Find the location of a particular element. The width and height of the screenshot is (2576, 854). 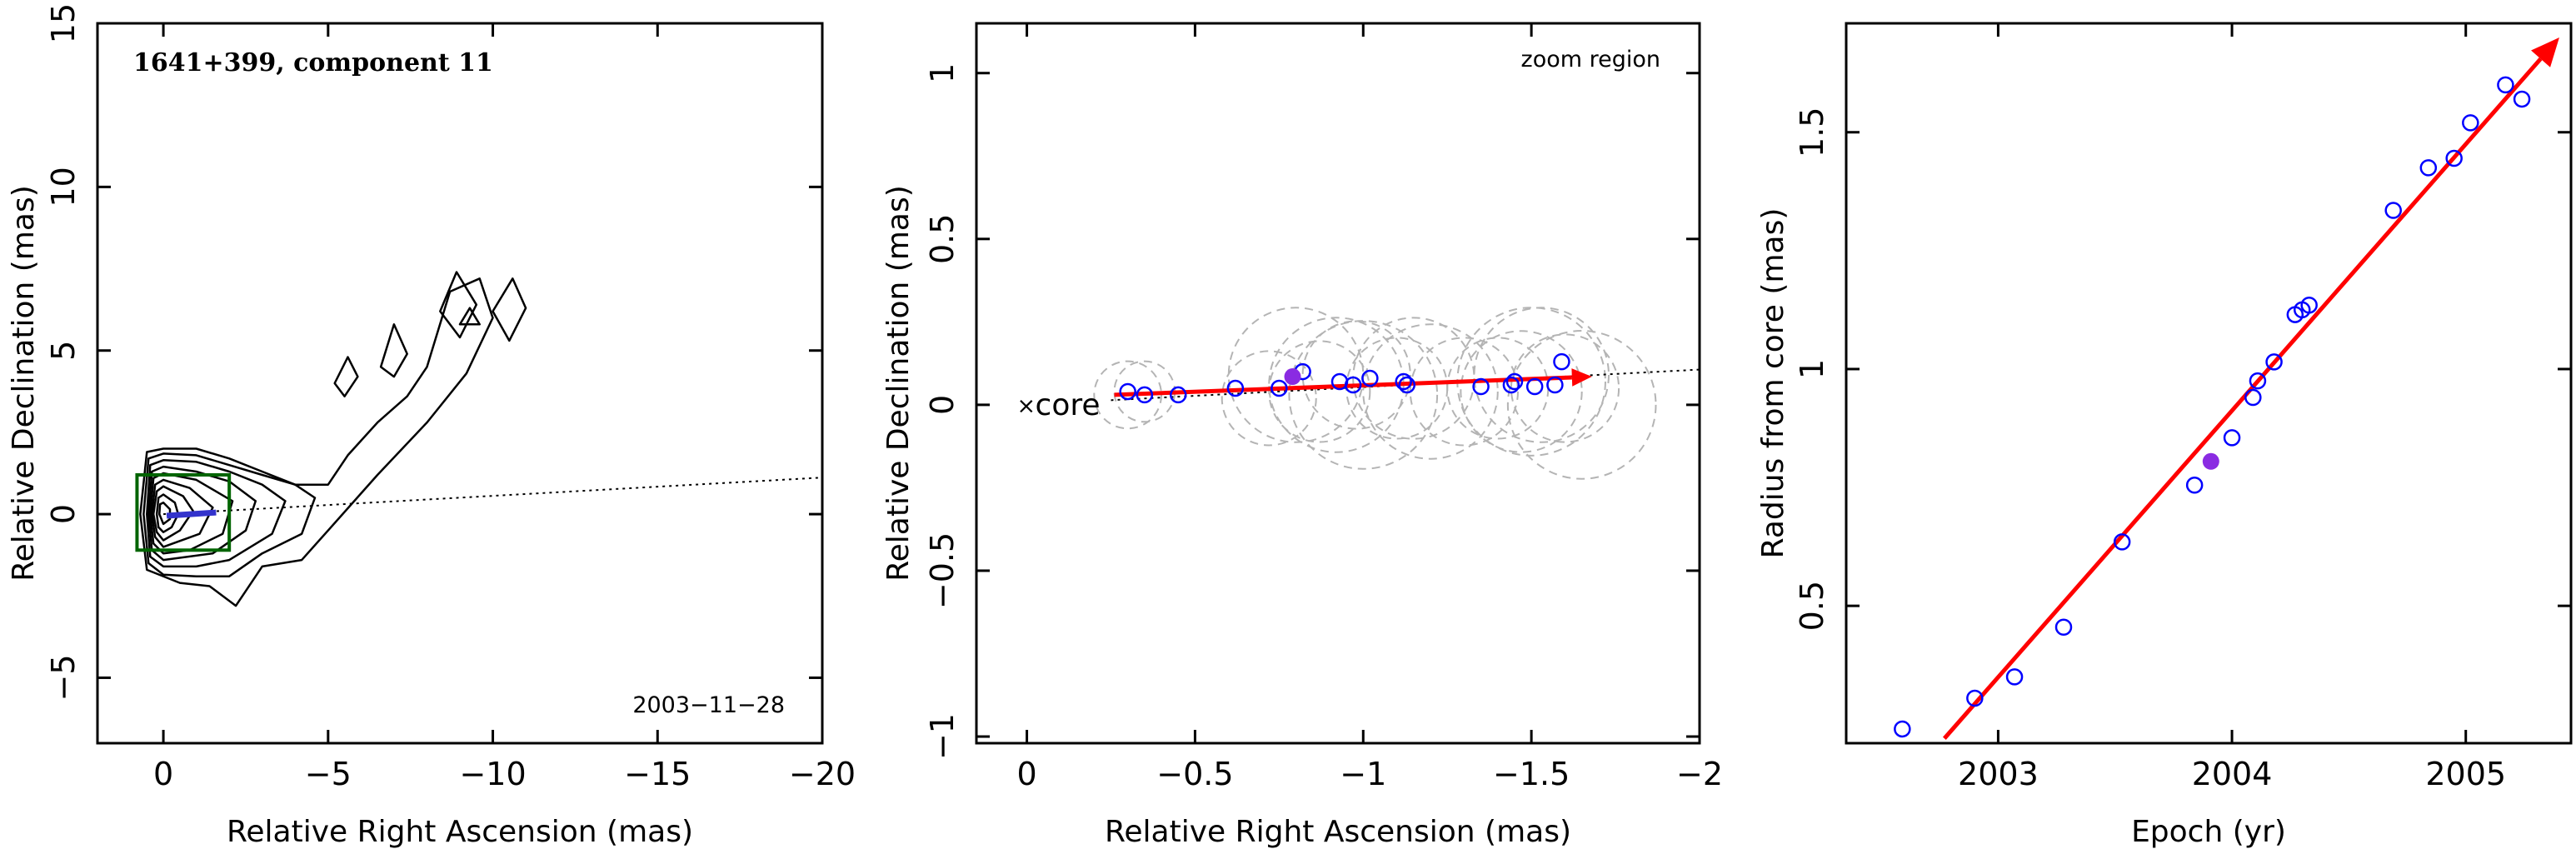

position-points is located at coordinates (1344, 378).